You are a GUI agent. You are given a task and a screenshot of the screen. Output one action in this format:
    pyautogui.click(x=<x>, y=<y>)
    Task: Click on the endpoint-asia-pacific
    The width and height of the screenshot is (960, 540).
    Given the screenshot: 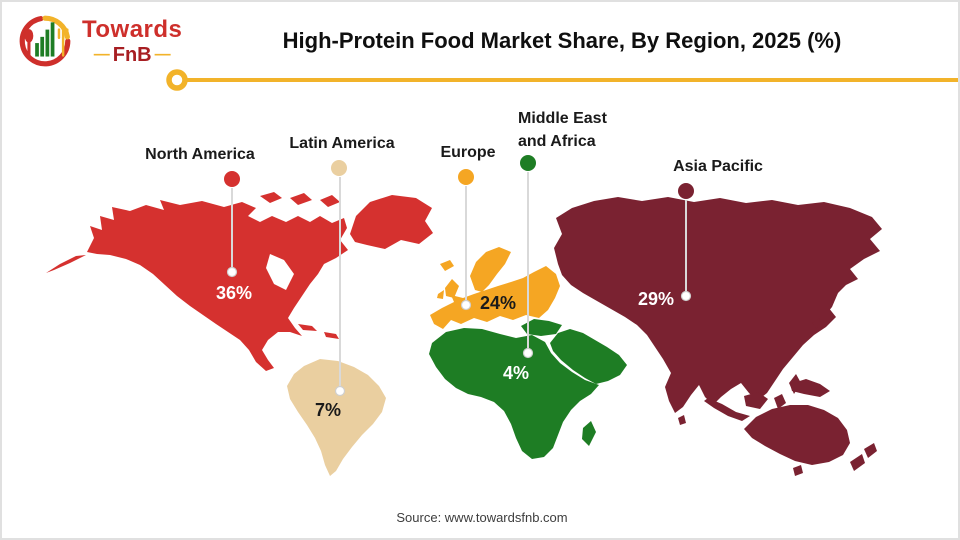 What is the action you would take?
    pyautogui.click(x=686, y=296)
    